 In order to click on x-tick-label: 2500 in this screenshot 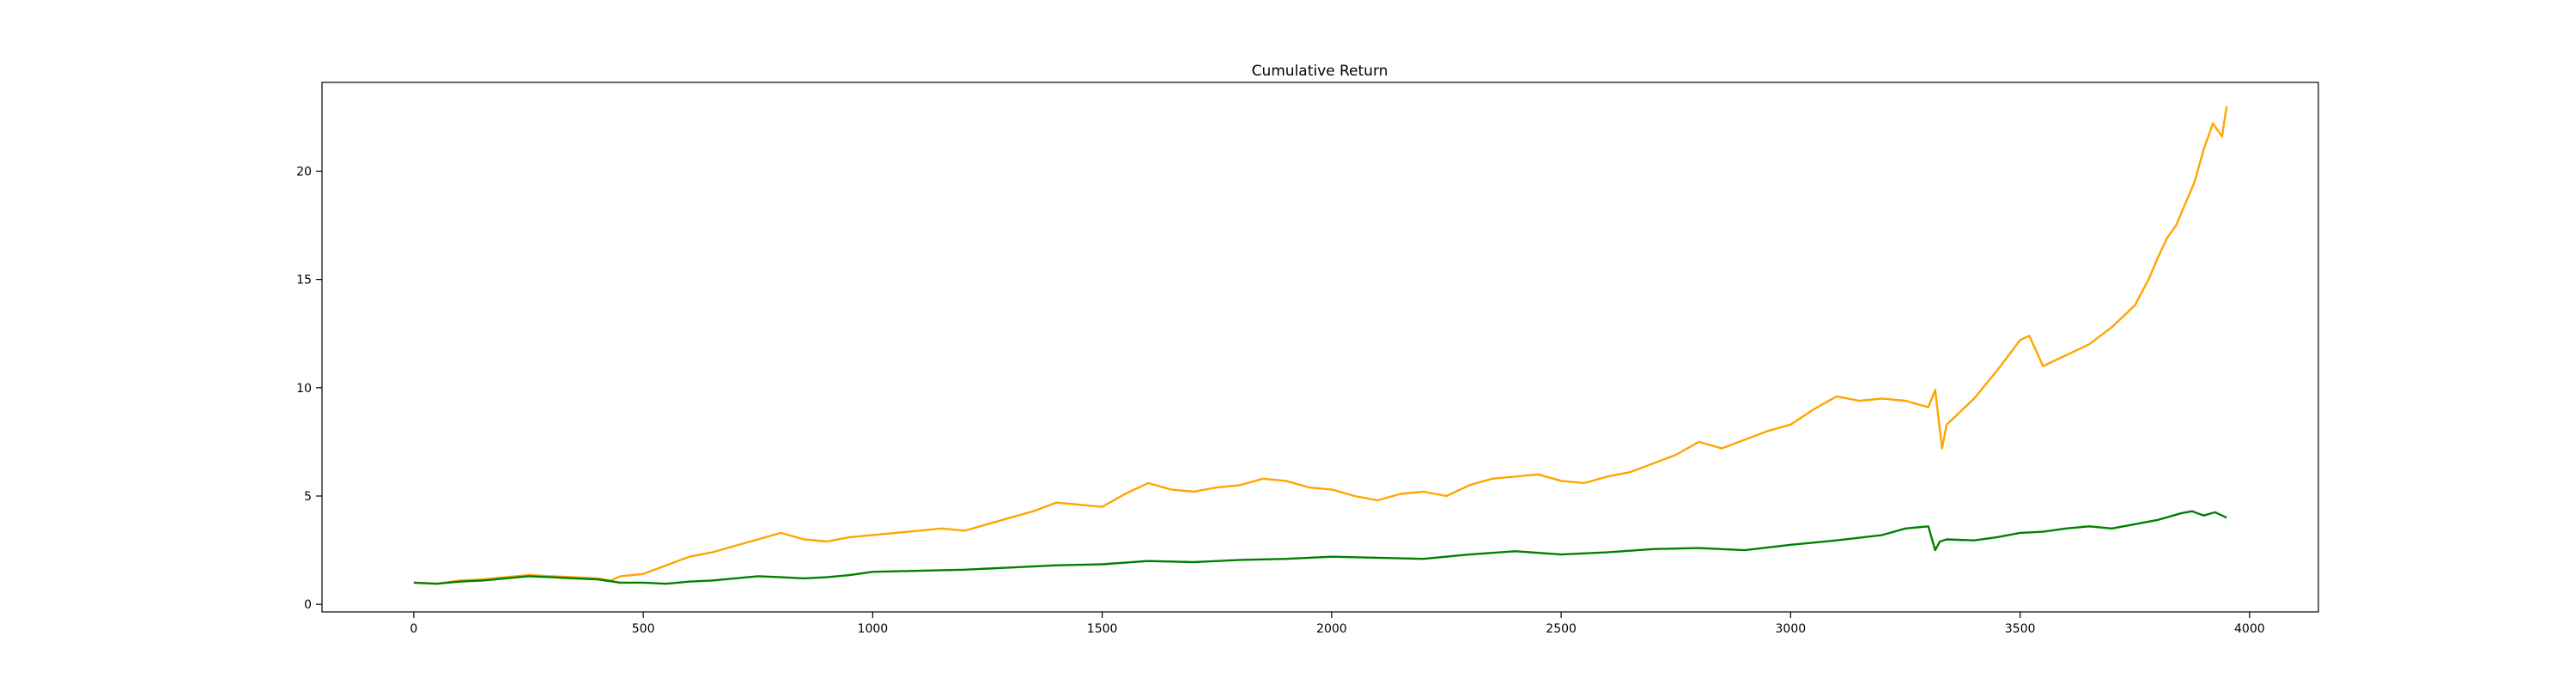, I will do `click(1561, 629)`.